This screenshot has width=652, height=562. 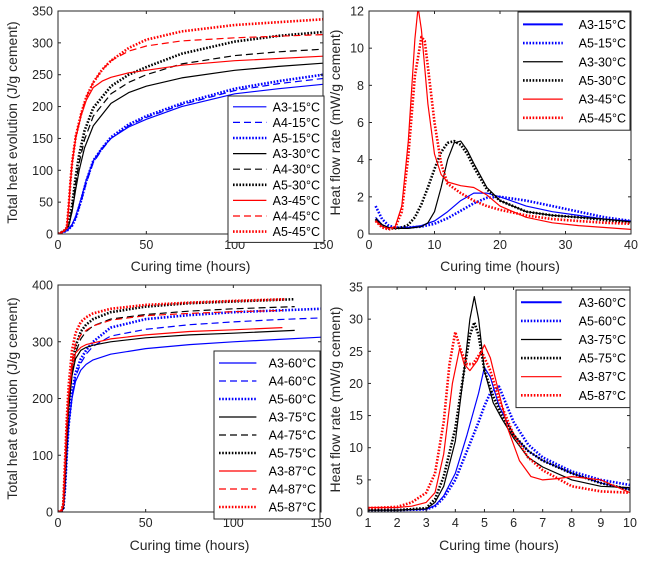 I want to click on legend-label: A4-15°C, so click(x=296, y=123).